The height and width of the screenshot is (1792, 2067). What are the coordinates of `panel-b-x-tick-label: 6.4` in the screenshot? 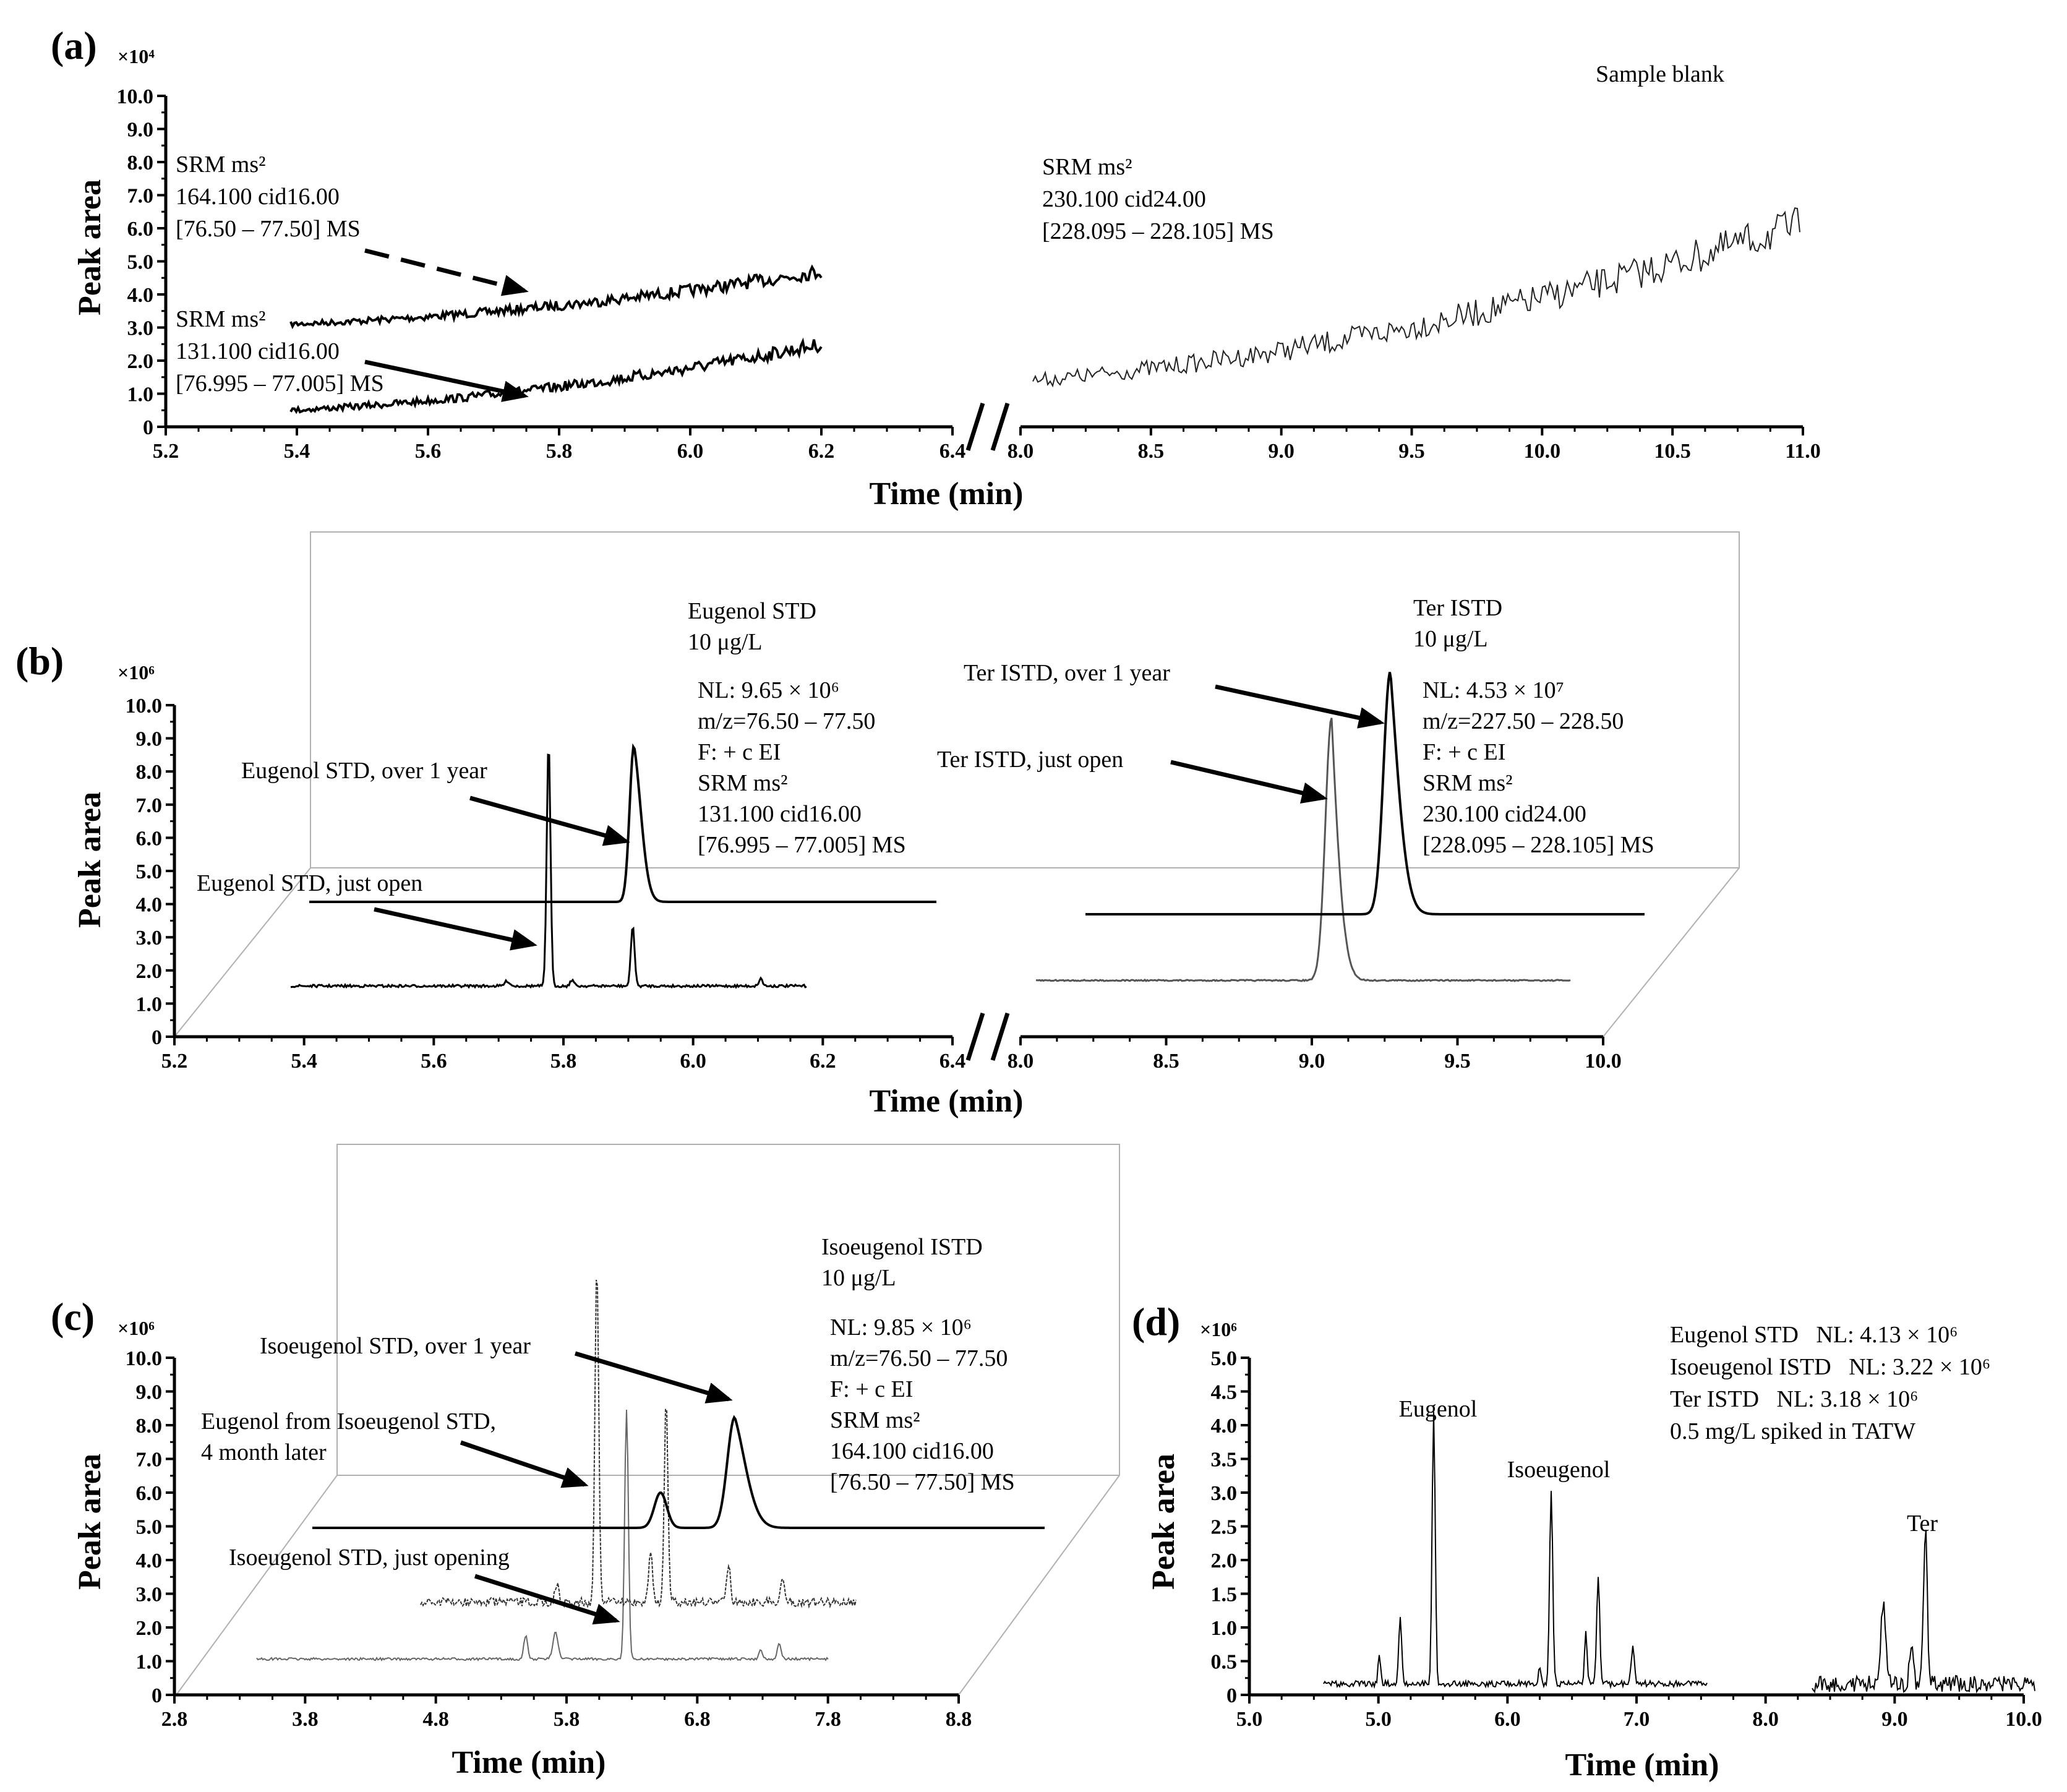 It's located at (952, 1061).